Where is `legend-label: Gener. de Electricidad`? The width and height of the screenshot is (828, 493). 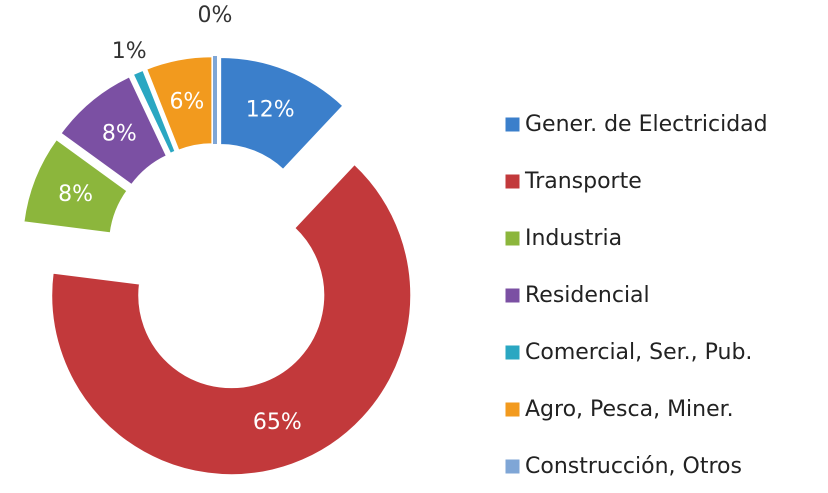 legend-label: Gener. de Electricidad is located at coordinates (646, 124).